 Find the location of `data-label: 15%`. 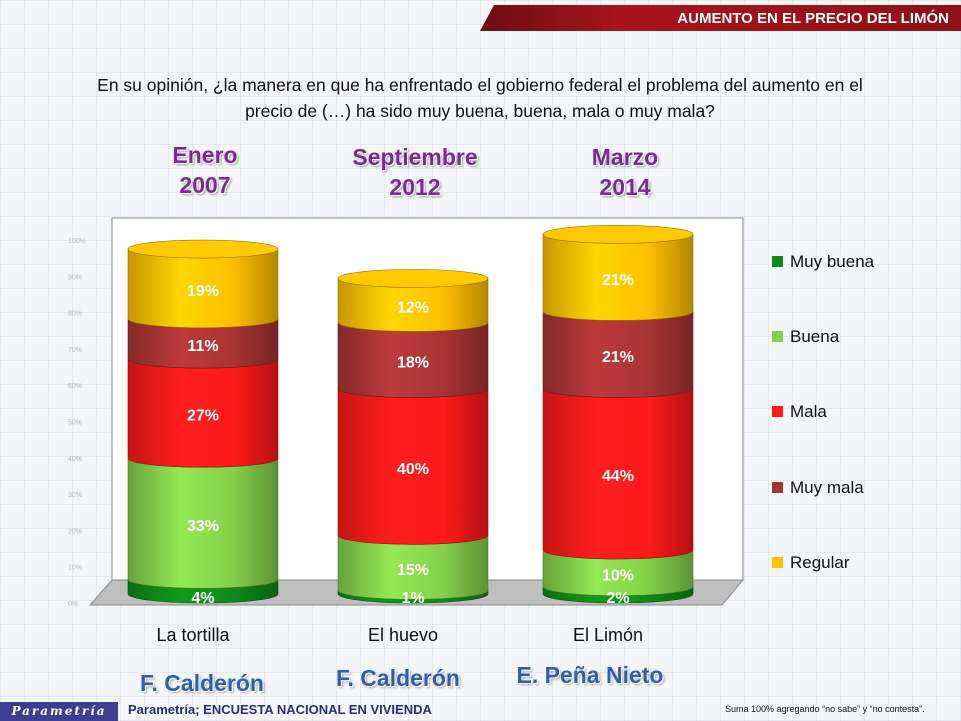

data-label: 15% is located at coordinates (413, 570).